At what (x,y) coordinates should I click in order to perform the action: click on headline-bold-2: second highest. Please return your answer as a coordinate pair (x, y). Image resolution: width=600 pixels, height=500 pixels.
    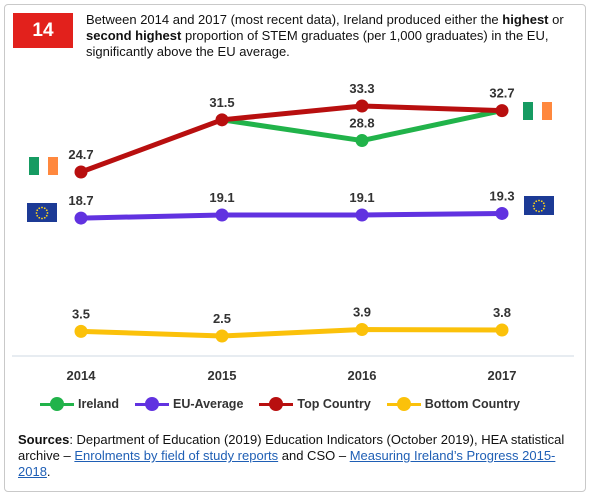
    Looking at the image, I should click on (134, 35).